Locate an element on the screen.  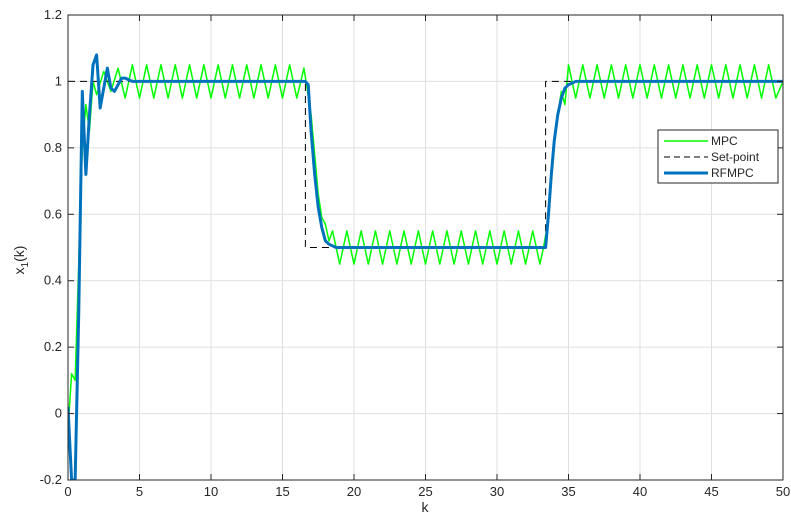
y-axis-label-suffix: (k) is located at coordinates (19, 254).